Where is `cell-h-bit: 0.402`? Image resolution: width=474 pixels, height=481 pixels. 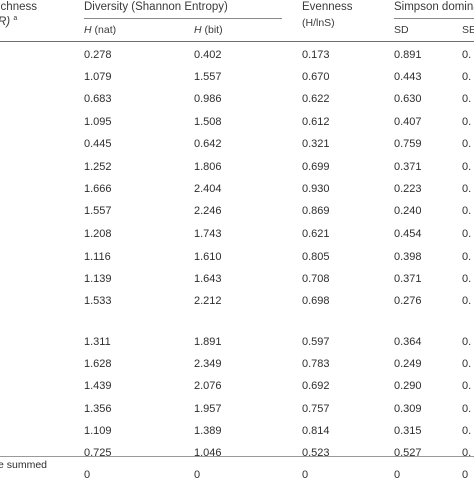
cell-h-bit: 0.402 is located at coordinates (208, 55).